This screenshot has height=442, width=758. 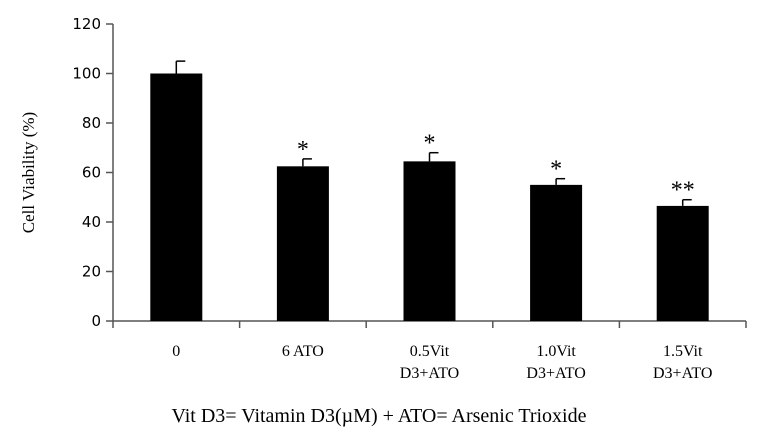 I want to click on y-axis-label: Cell Viability (%), so click(x=28, y=172).